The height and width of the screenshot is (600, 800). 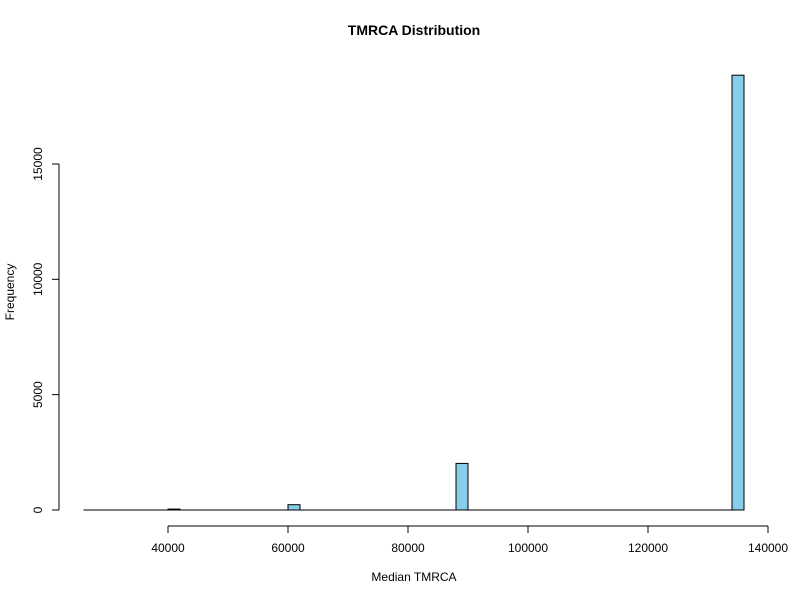 What do you see at coordinates (10, 292) in the screenshot?
I see `y-axis-label: Frequency` at bounding box center [10, 292].